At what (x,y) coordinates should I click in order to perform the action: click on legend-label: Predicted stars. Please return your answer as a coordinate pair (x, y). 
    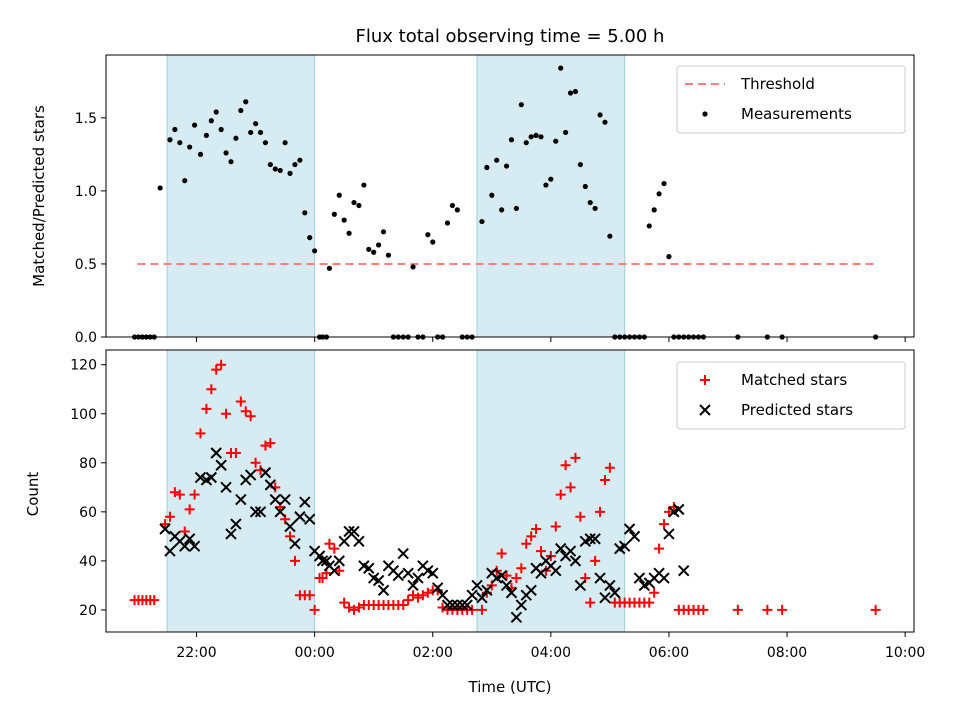
    Looking at the image, I should click on (797, 410).